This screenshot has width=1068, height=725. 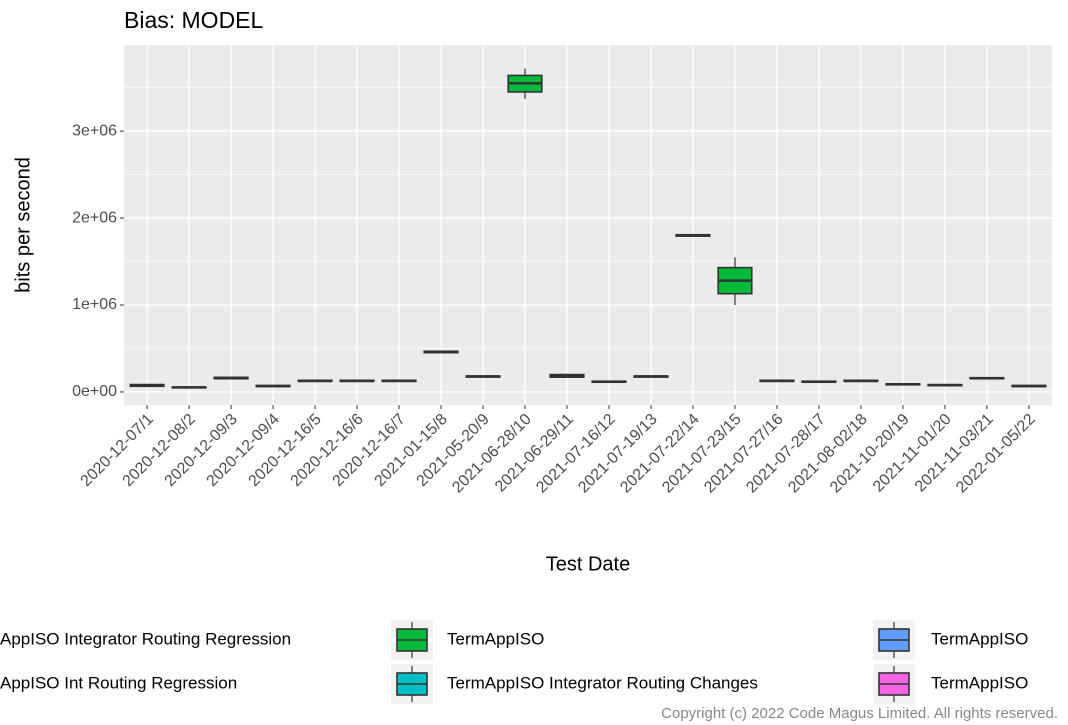 What do you see at coordinates (243, 450) in the screenshot?
I see `x-tick-label: 2020-12-09/4` at bounding box center [243, 450].